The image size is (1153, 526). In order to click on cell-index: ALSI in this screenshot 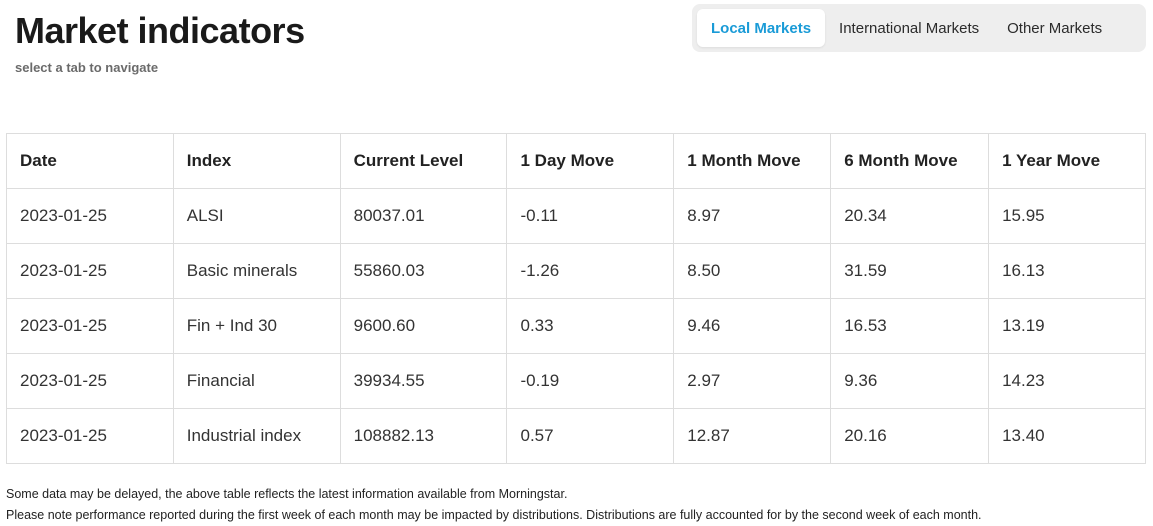, I will do `click(256, 216)`.